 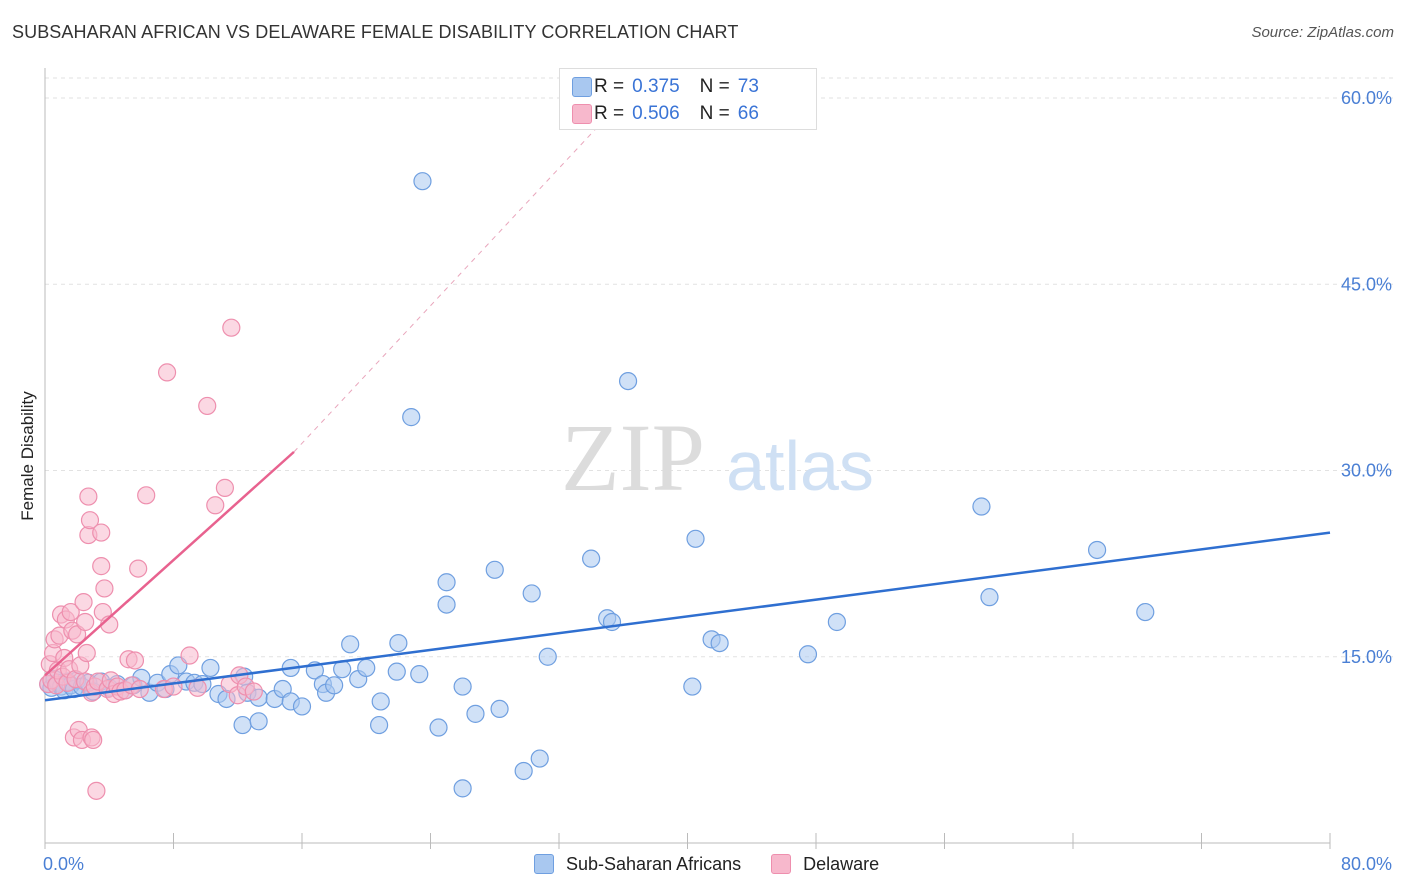 I want to click on legend-label: Sub-Saharan Africans, so click(x=654, y=863).